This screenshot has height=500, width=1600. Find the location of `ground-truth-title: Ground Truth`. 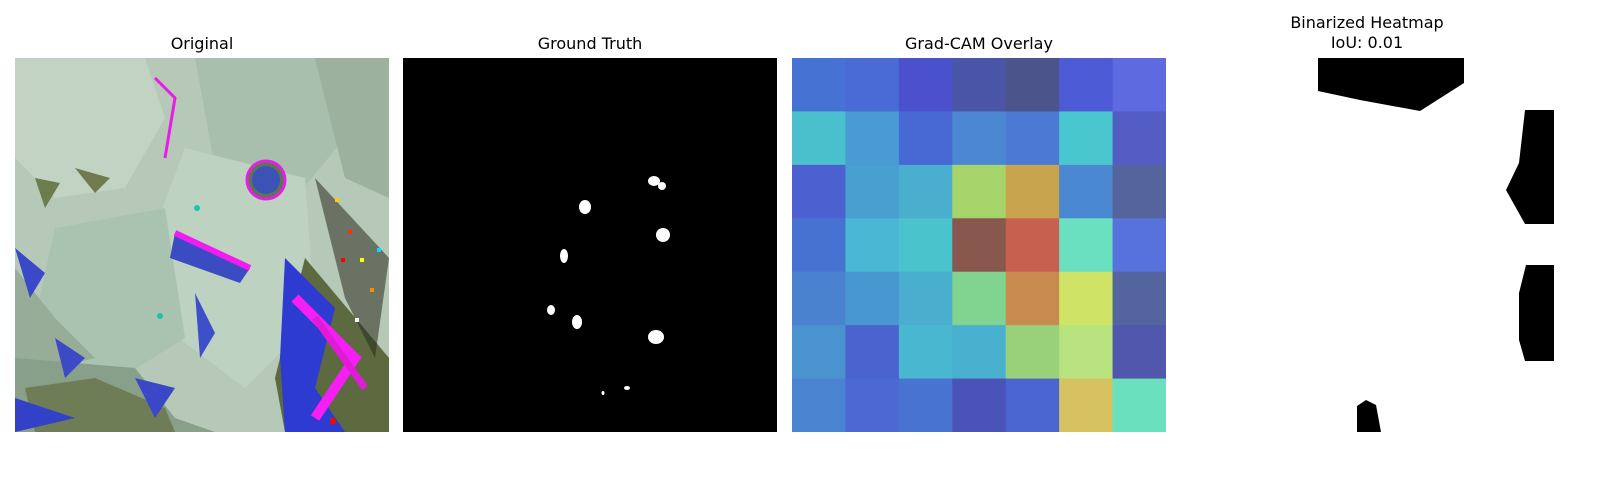

ground-truth-title: Ground Truth is located at coordinates (590, 43).